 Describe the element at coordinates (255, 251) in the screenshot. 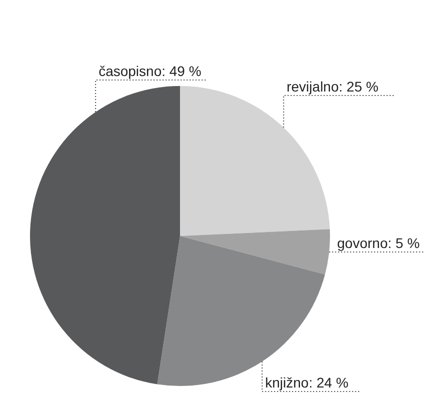

I see `pie-slice` at that location.